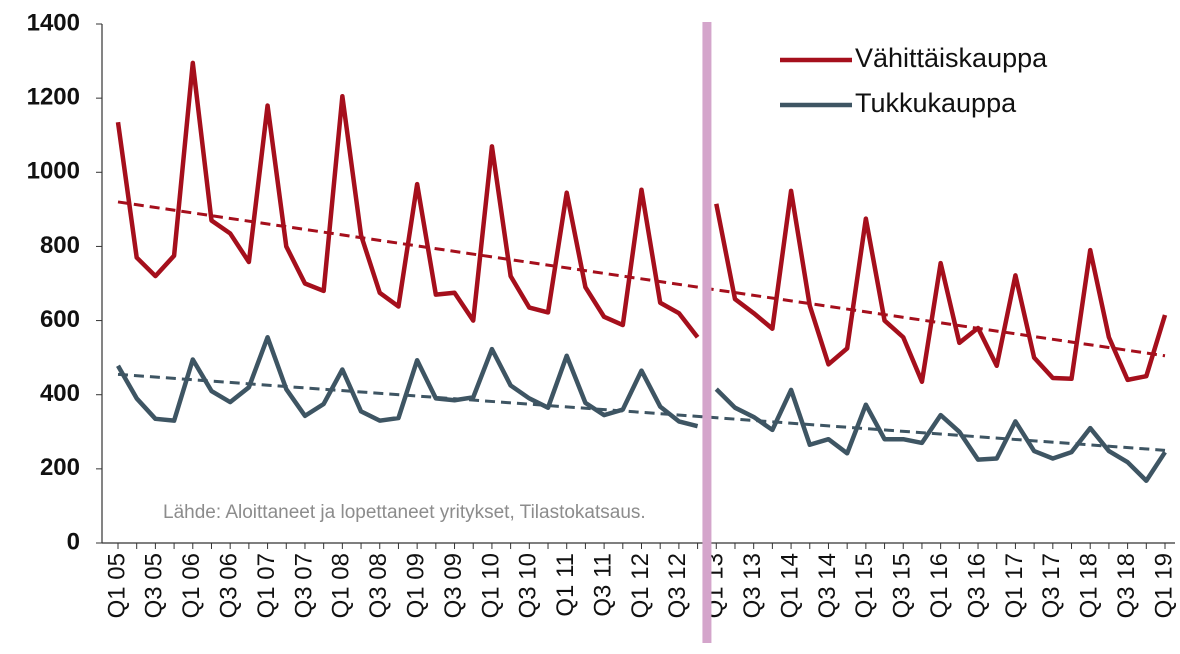 The width and height of the screenshot is (1180, 654). What do you see at coordinates (1089, 585) in the screenshot?
I see `x-tick-label: Q1 18` at bounding box center [1089, 585].